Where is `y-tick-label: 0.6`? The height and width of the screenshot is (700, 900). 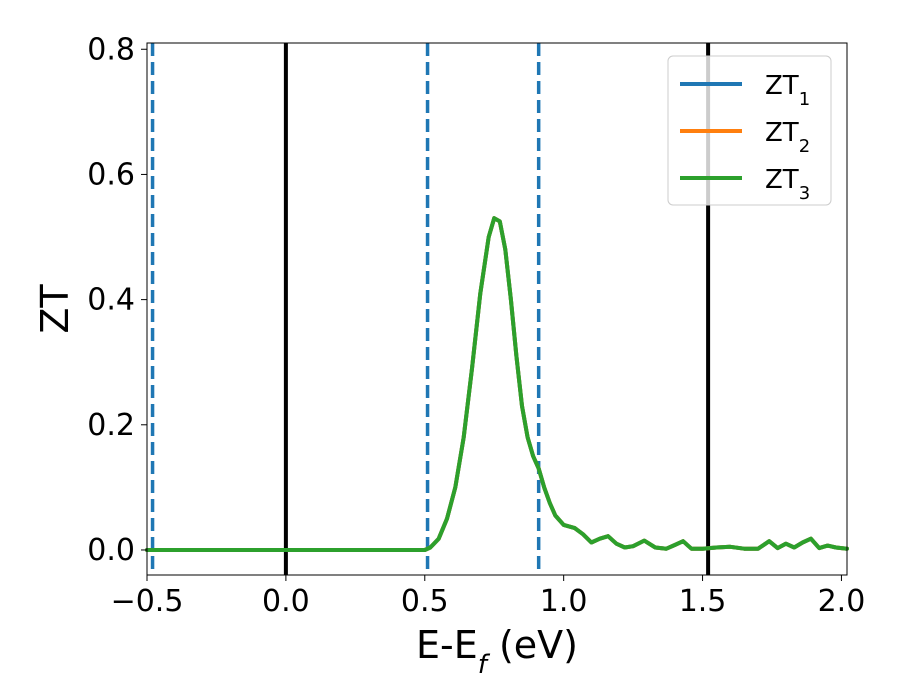
y-tick-label: 0.6 is located at coordinates (111, 174).